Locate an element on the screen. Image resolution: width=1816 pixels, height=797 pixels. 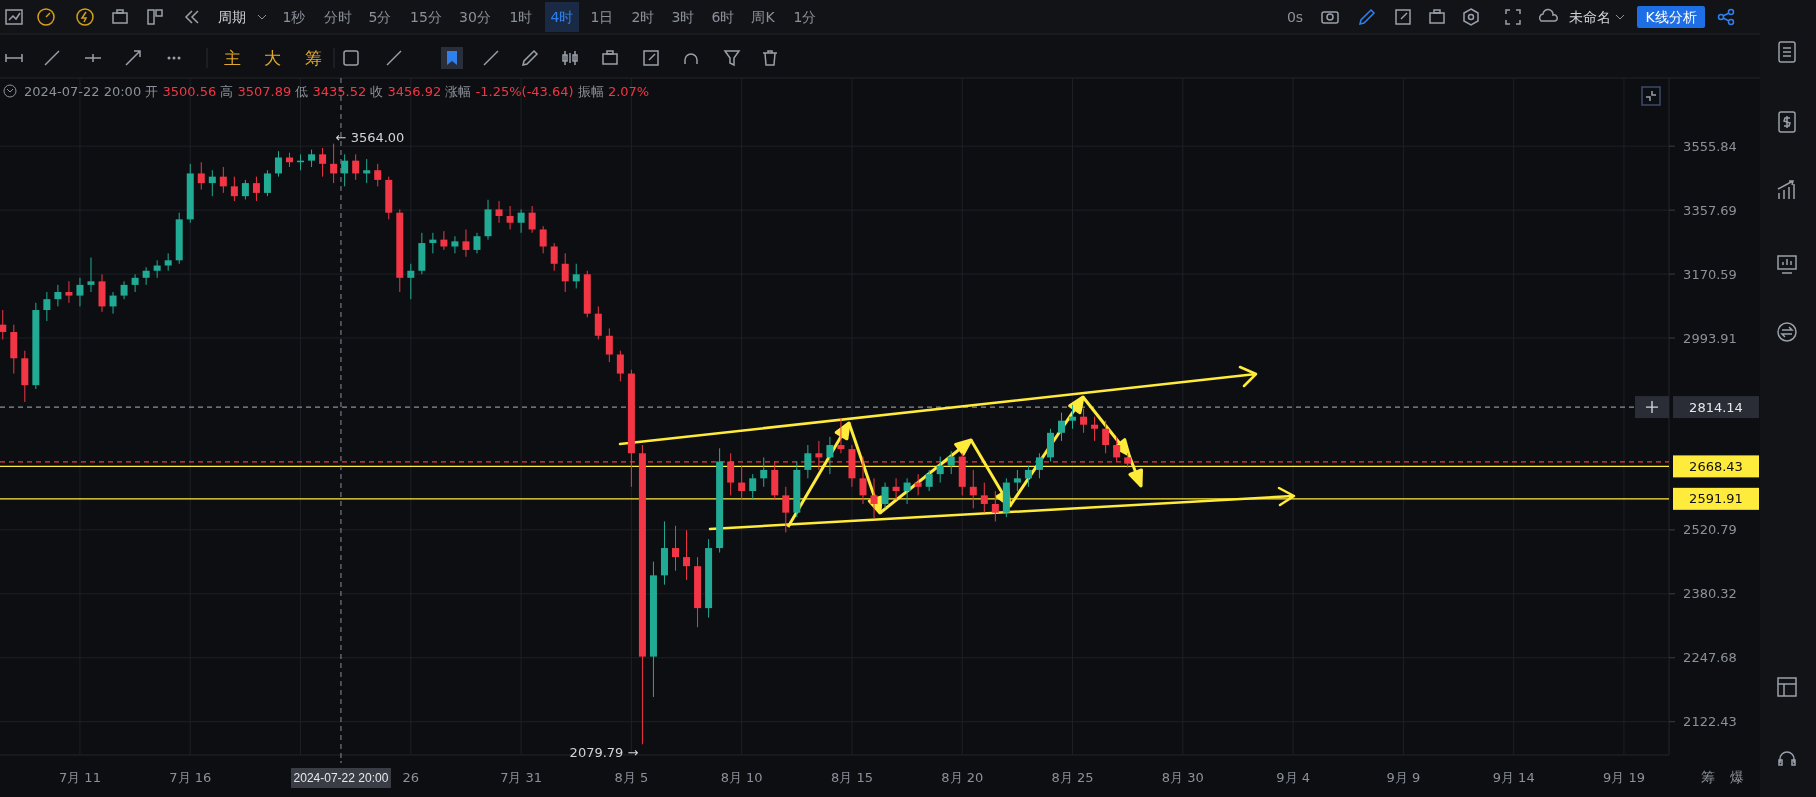
text: 3时 is located at coordinates (683, 16).